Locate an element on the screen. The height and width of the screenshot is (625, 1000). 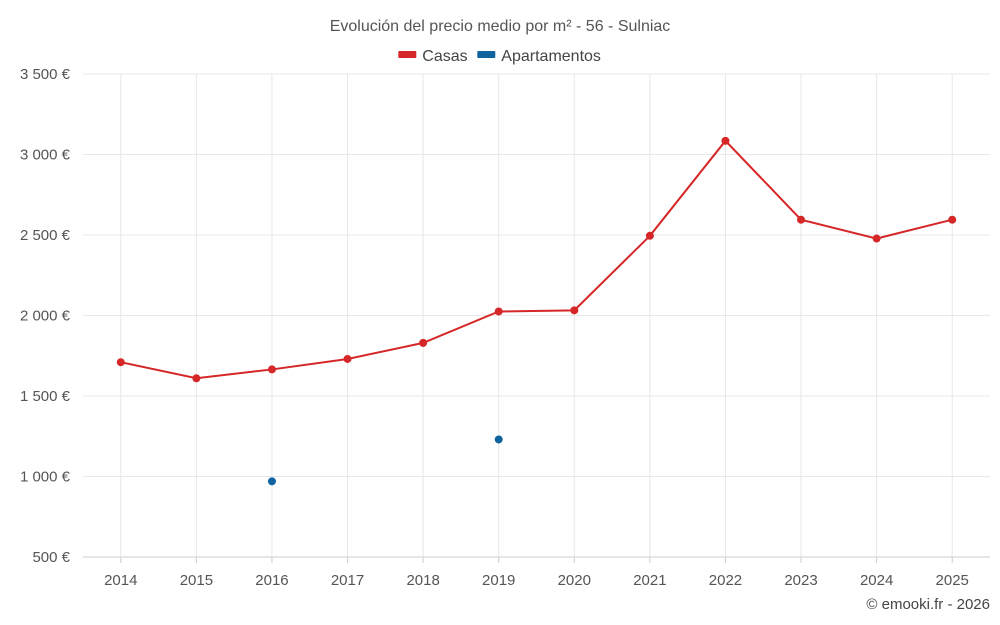
x-tick-label: 2025 is located at coordinates (952, 580).